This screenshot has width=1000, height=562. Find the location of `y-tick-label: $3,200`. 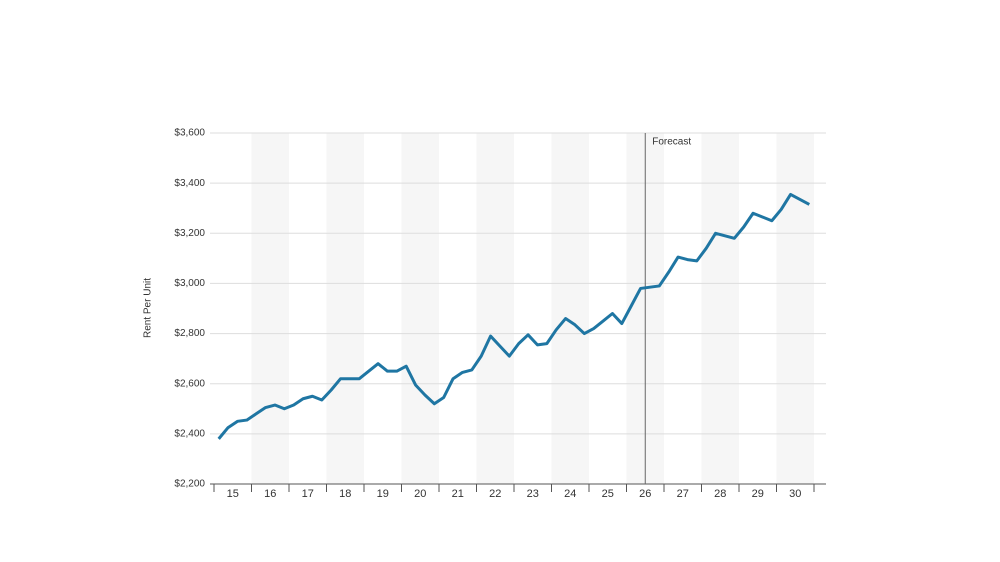

y-tick-label: $3,200 is located at coordinates (189, 233).